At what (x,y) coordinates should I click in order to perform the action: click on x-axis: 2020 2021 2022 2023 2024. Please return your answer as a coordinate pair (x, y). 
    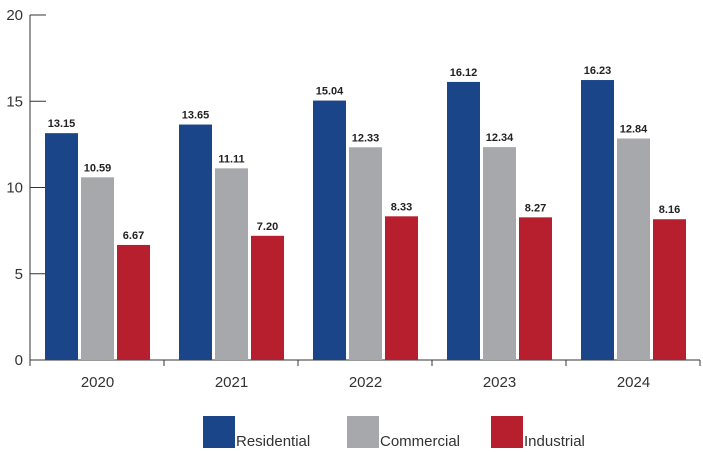
    Looking at the image, I should click on (365, 375).